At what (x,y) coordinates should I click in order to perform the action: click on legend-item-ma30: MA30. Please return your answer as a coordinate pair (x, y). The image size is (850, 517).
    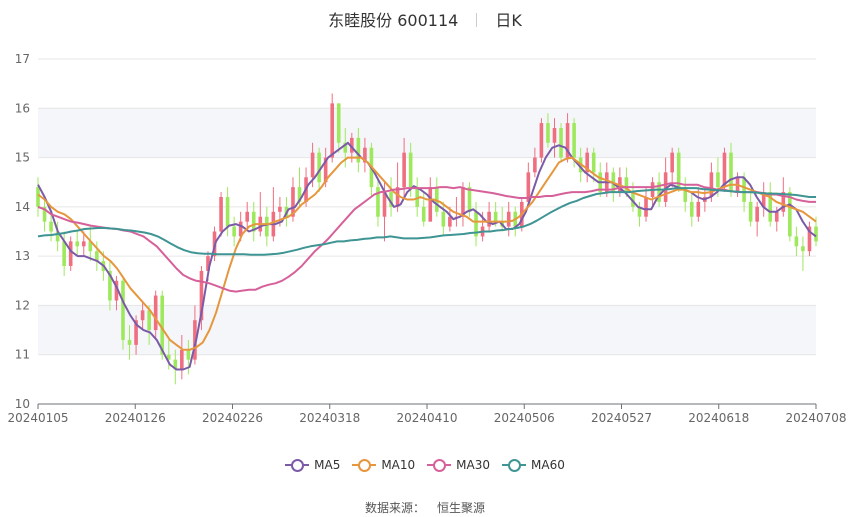
    Looking at the image, I should click on (458, 465).